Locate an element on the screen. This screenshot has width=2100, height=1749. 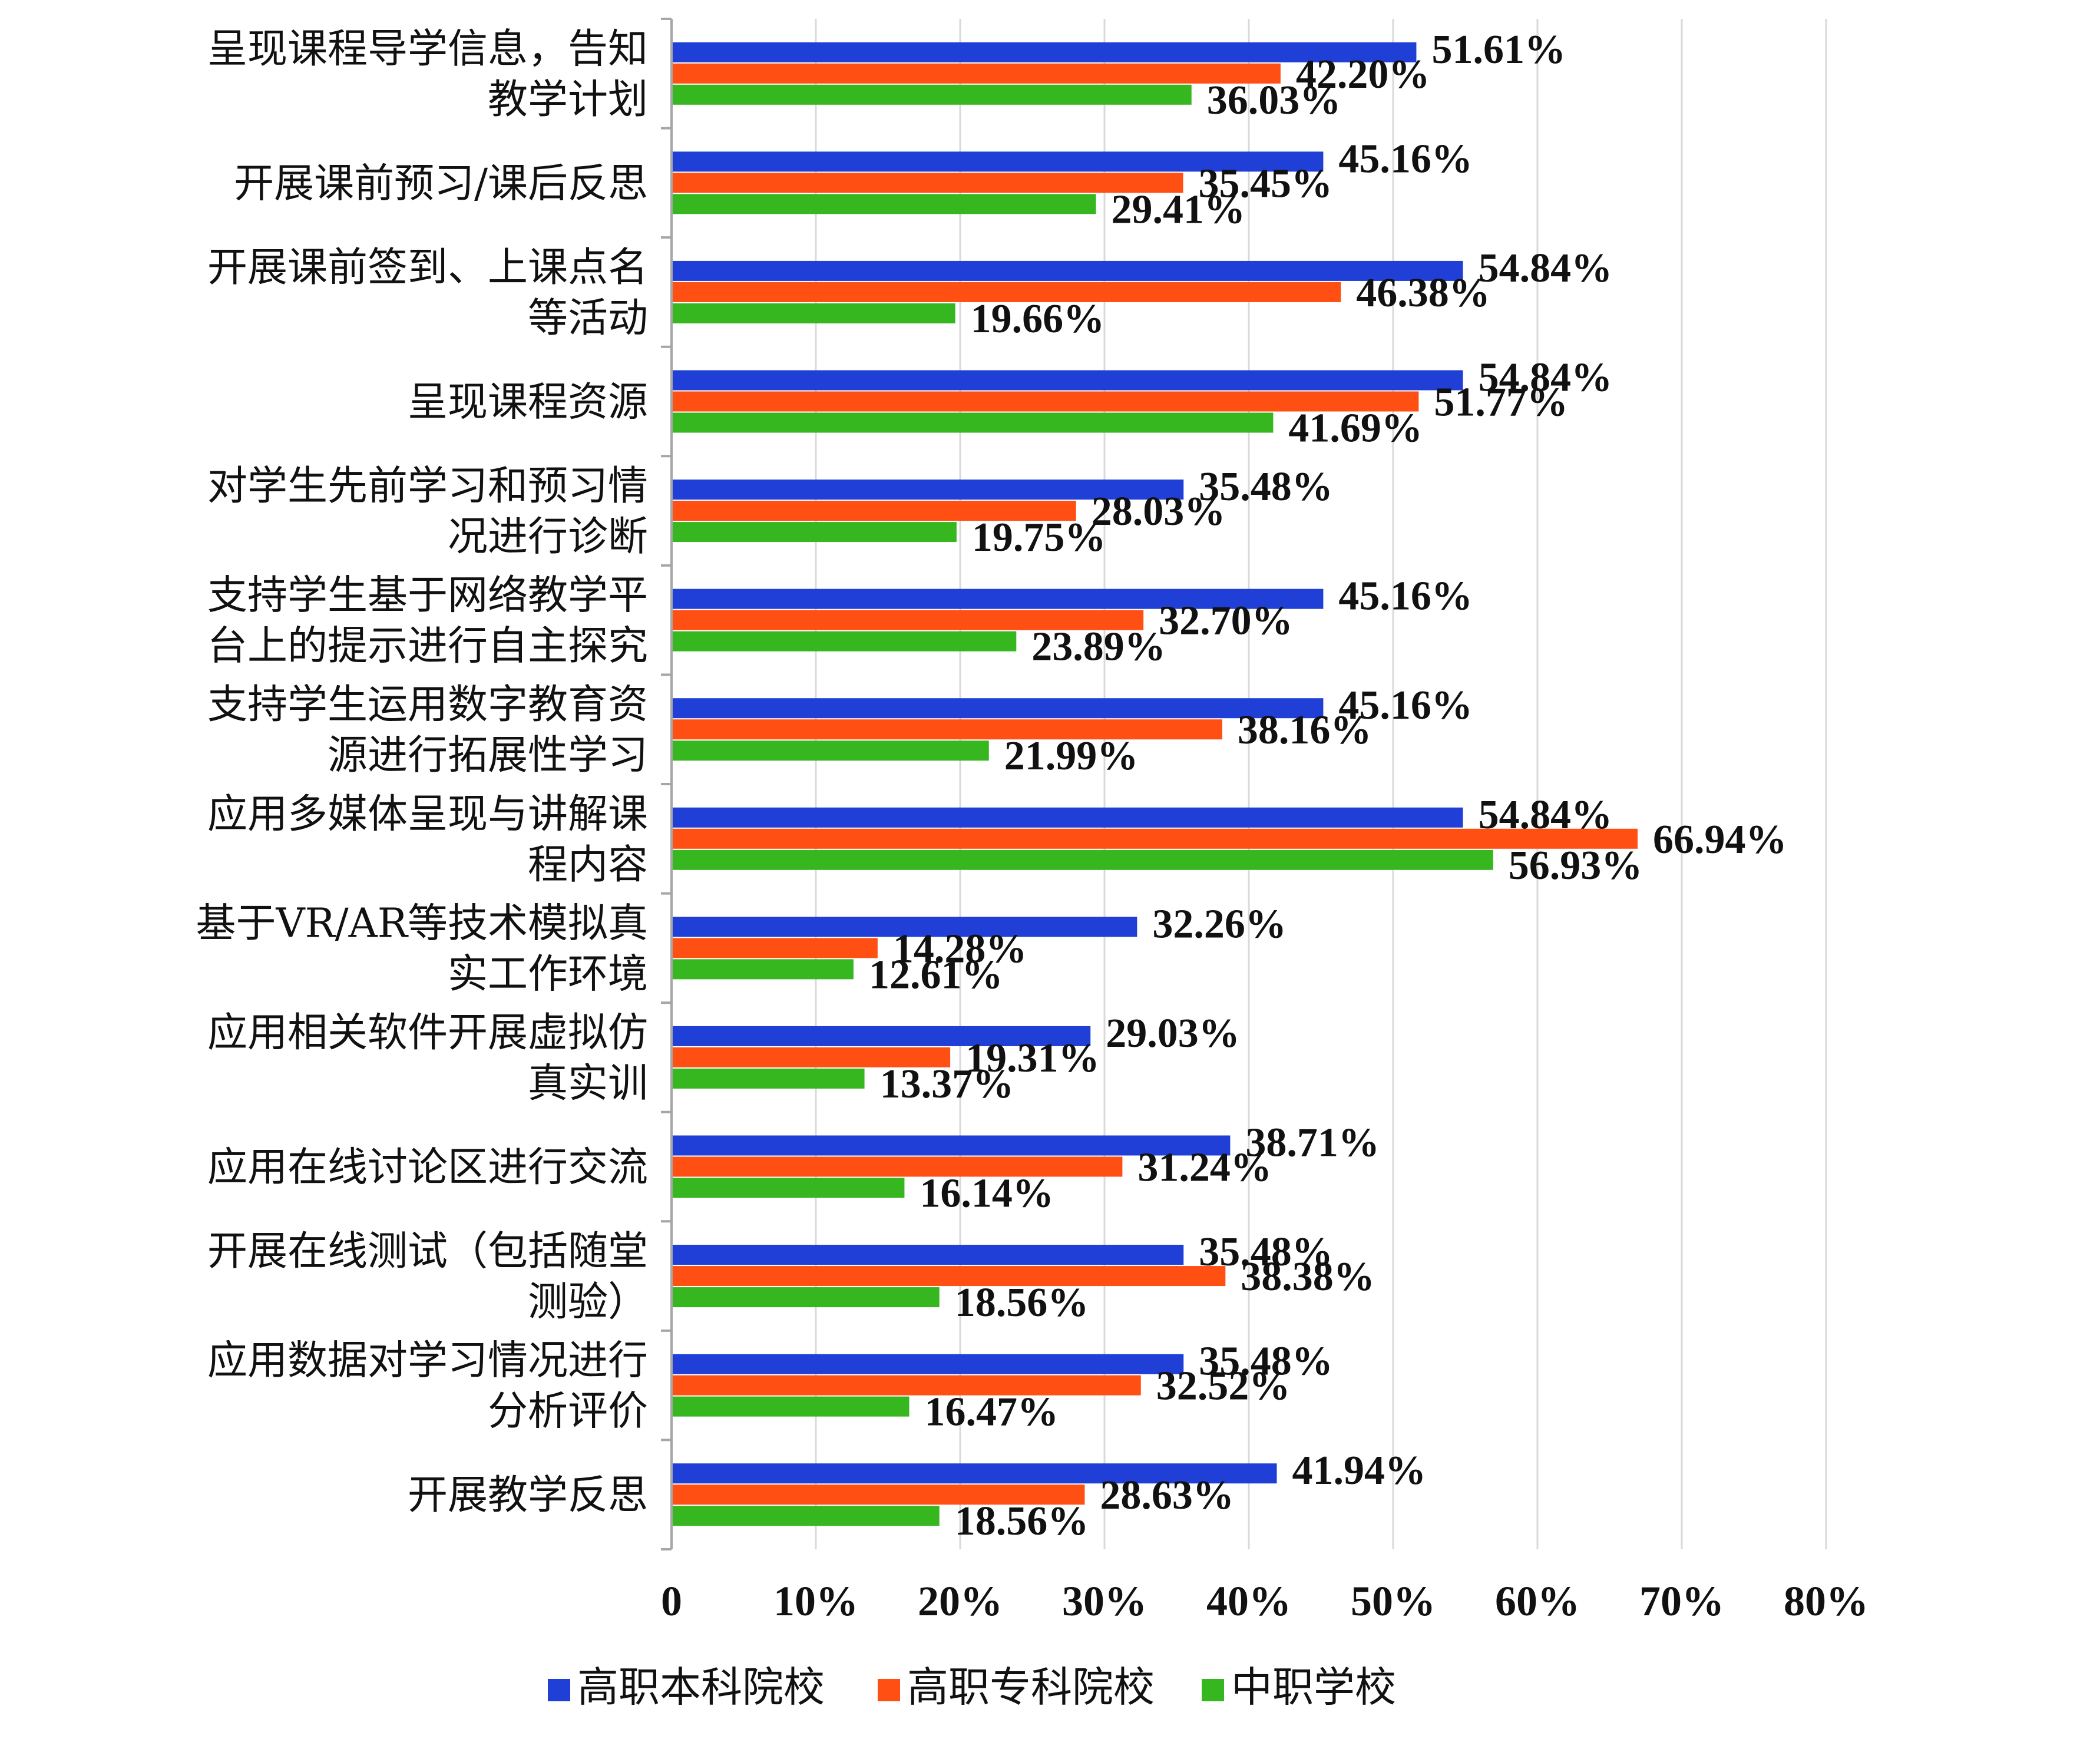
category-label: 开展教学反思 is located at coordinates (528, 1495).